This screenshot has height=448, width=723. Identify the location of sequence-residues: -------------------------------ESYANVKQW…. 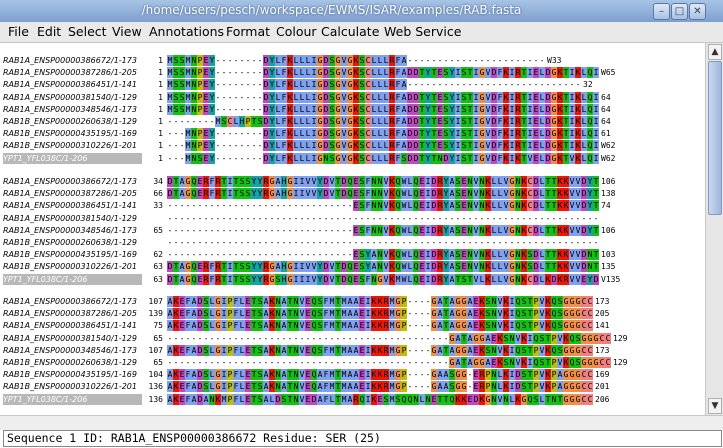
(383, 255).